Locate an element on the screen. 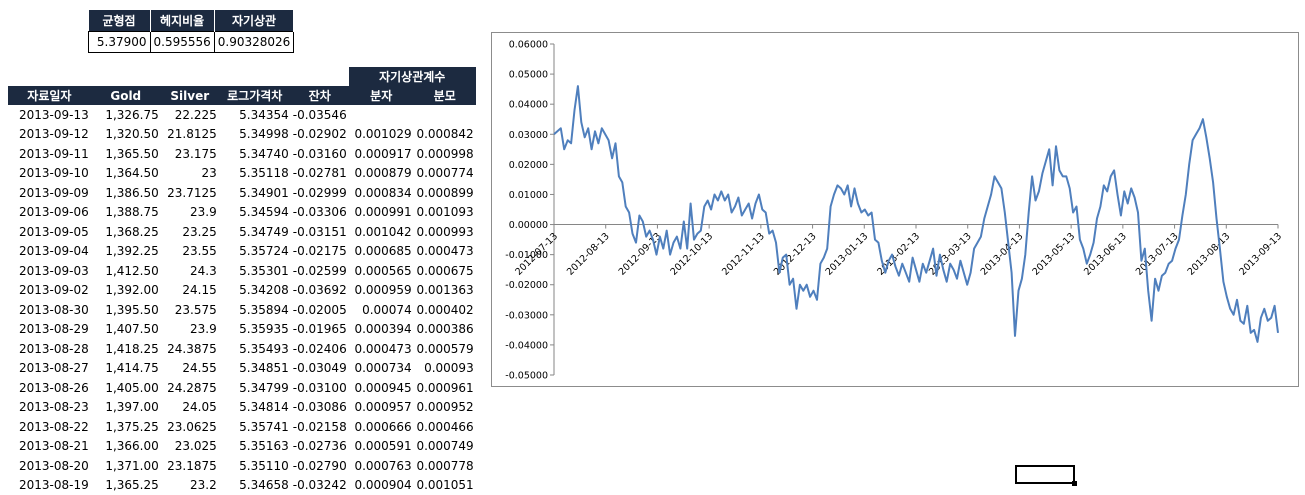 Image resolution: width=1305 pixels, height=495 pixels. silver-cell: 23.7125 is located at coordinates (190, 193).